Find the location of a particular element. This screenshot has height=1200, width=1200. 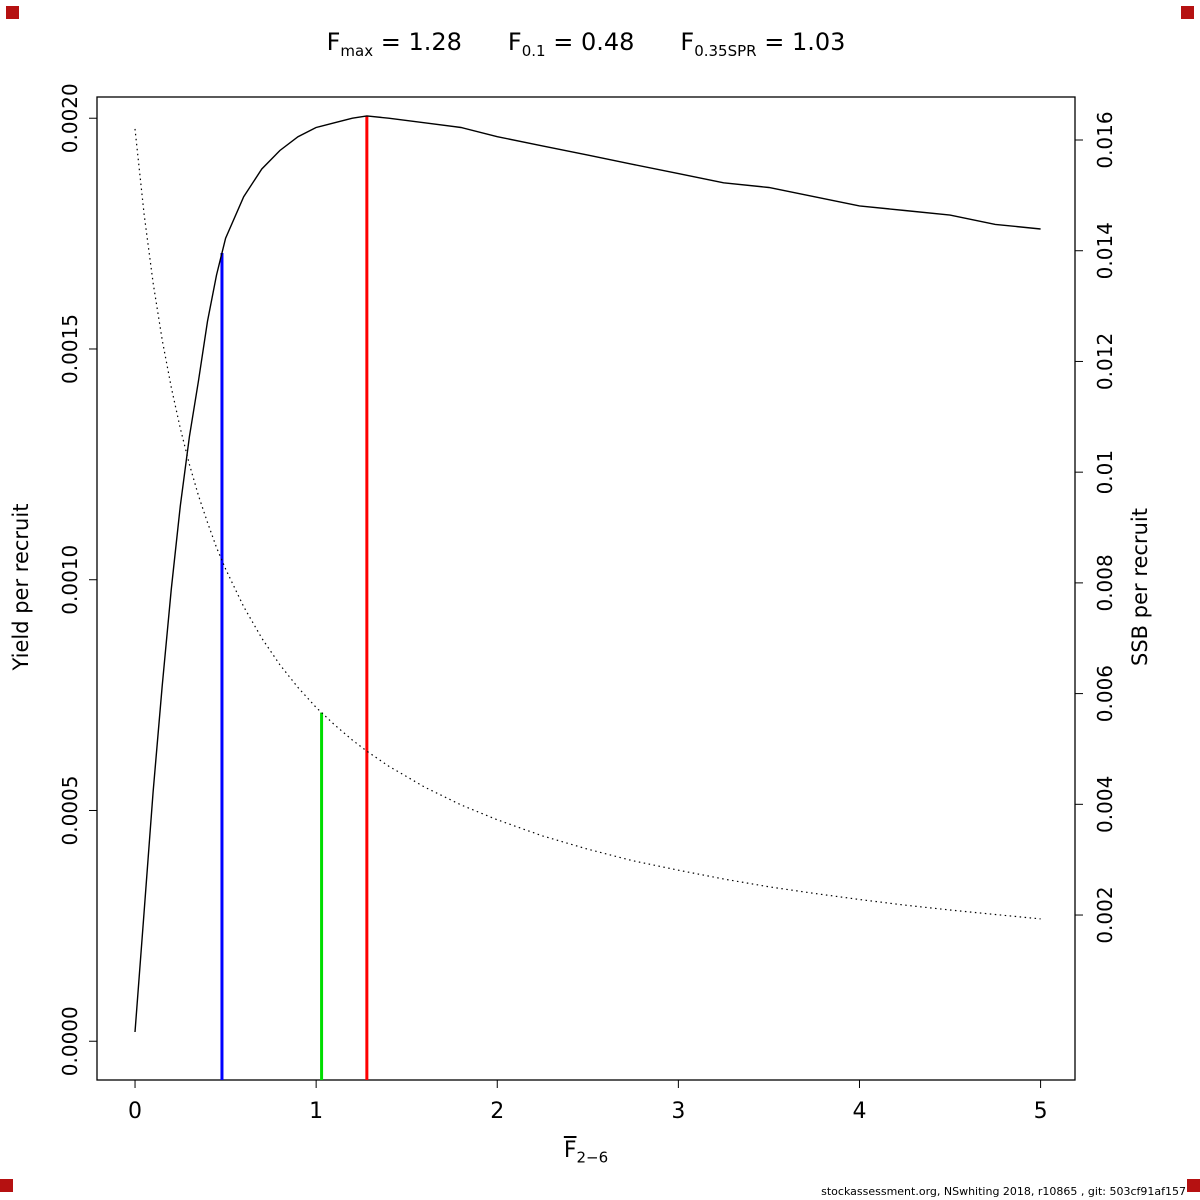

plot-title: Fmax = 1.28 F0.1 = 0.48 F0.35SPR = 1.03 is located at coordinates (586, 44).